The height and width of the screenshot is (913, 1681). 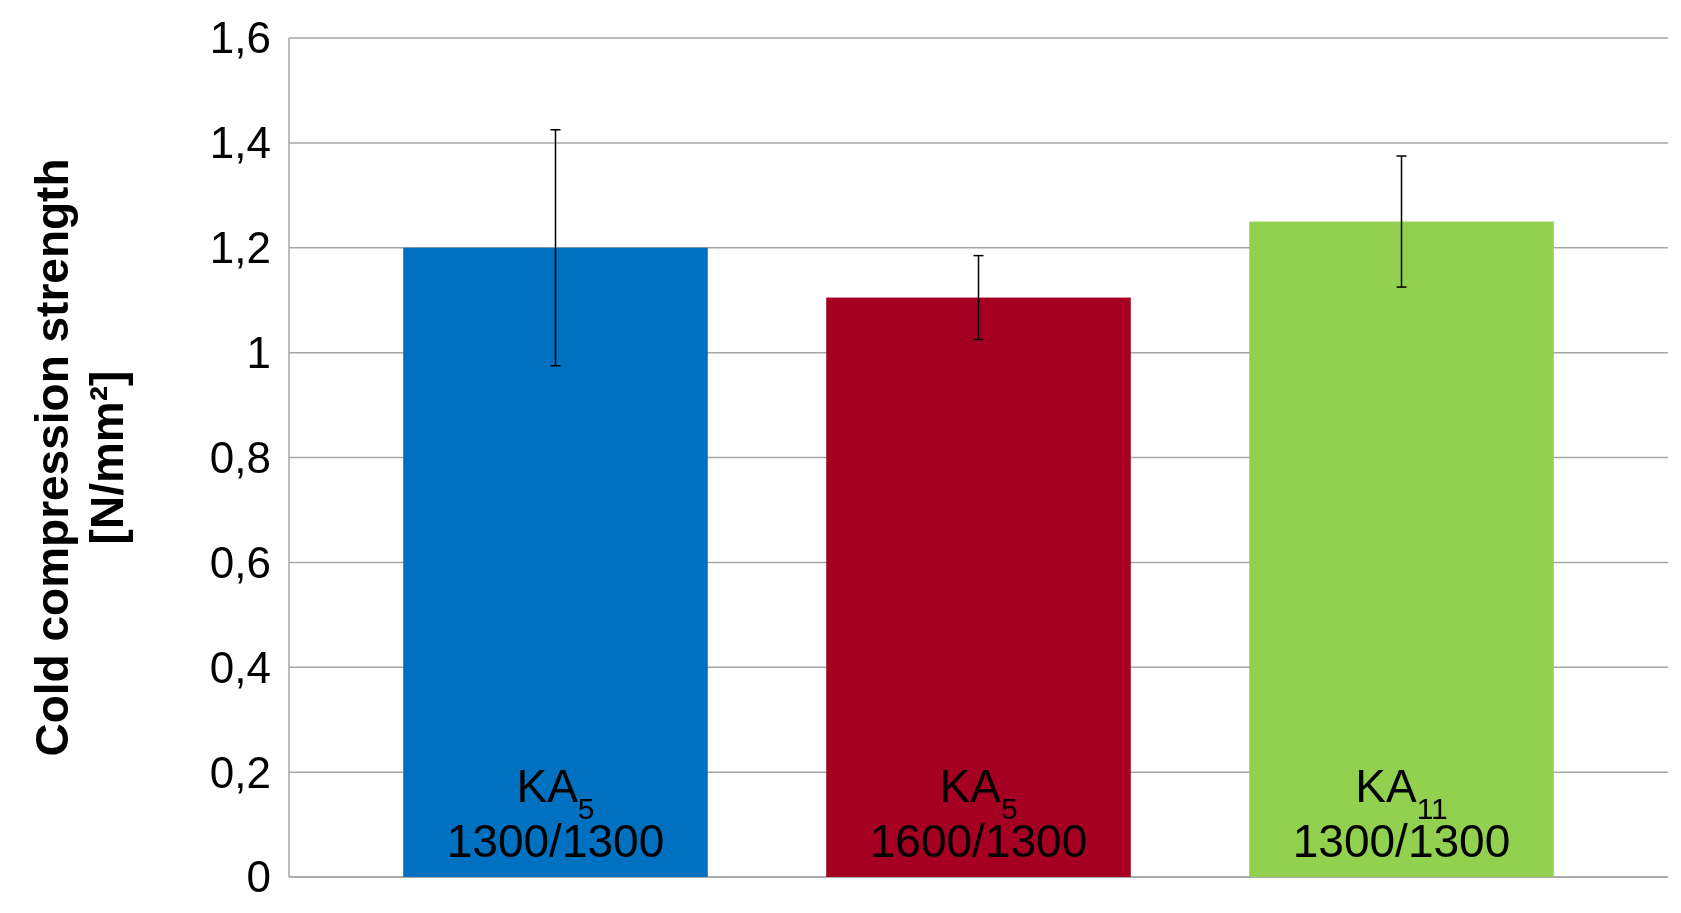 What do you see at coordinates (240, 457) in the screenshot?
I see `y-tick-label: 0,8` at bounding box center [240, 457].